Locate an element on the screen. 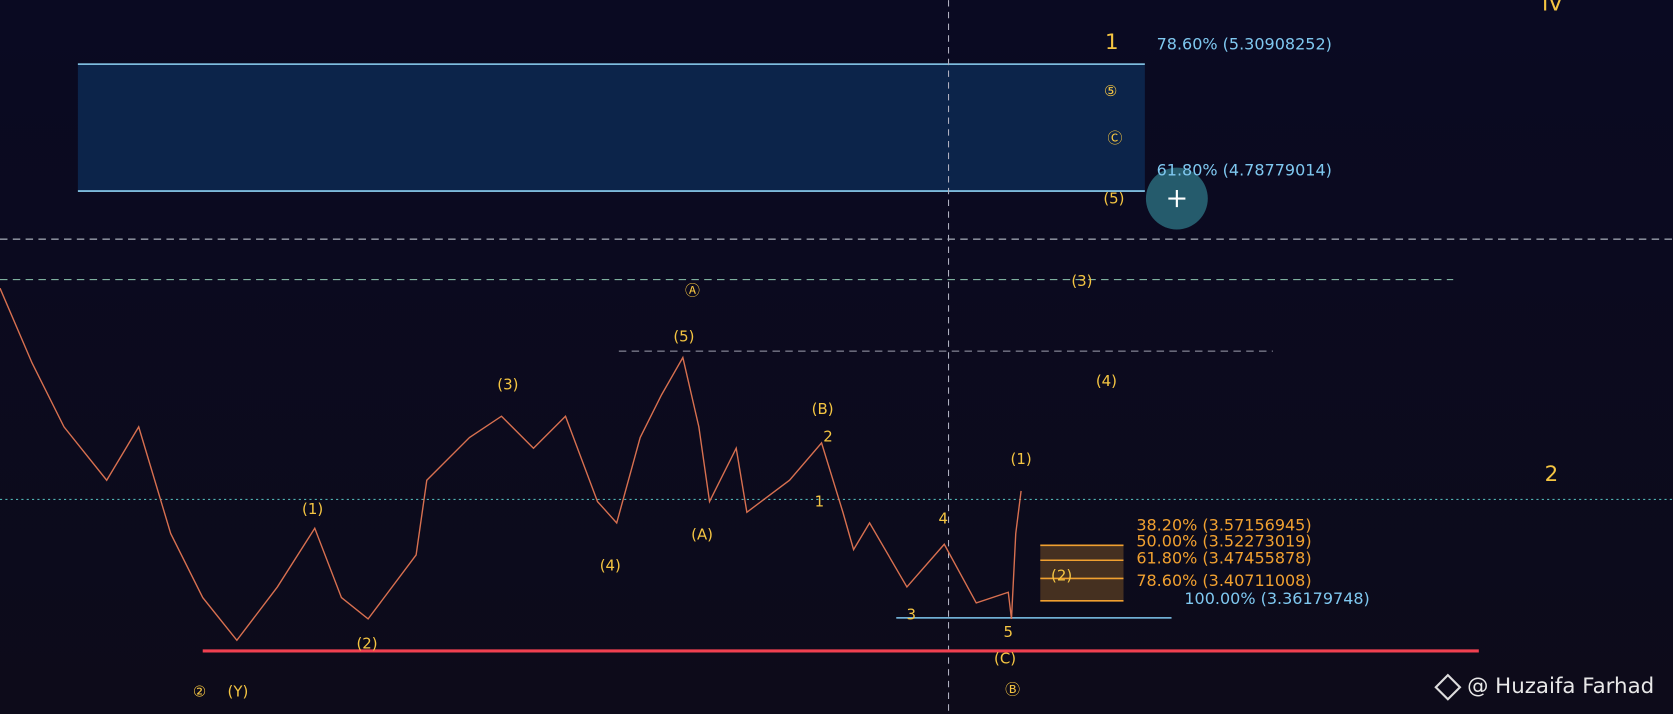  fib-label: 38.20% (3.57156945) is located at coordinates (1223, 525).